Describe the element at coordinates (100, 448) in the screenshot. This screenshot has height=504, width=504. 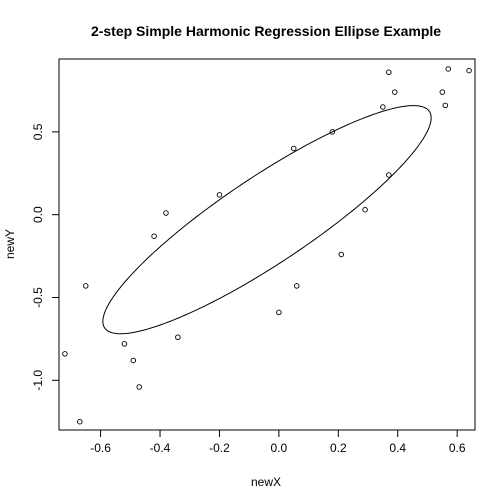
I see `x-tick-label: -0.6` at that location.